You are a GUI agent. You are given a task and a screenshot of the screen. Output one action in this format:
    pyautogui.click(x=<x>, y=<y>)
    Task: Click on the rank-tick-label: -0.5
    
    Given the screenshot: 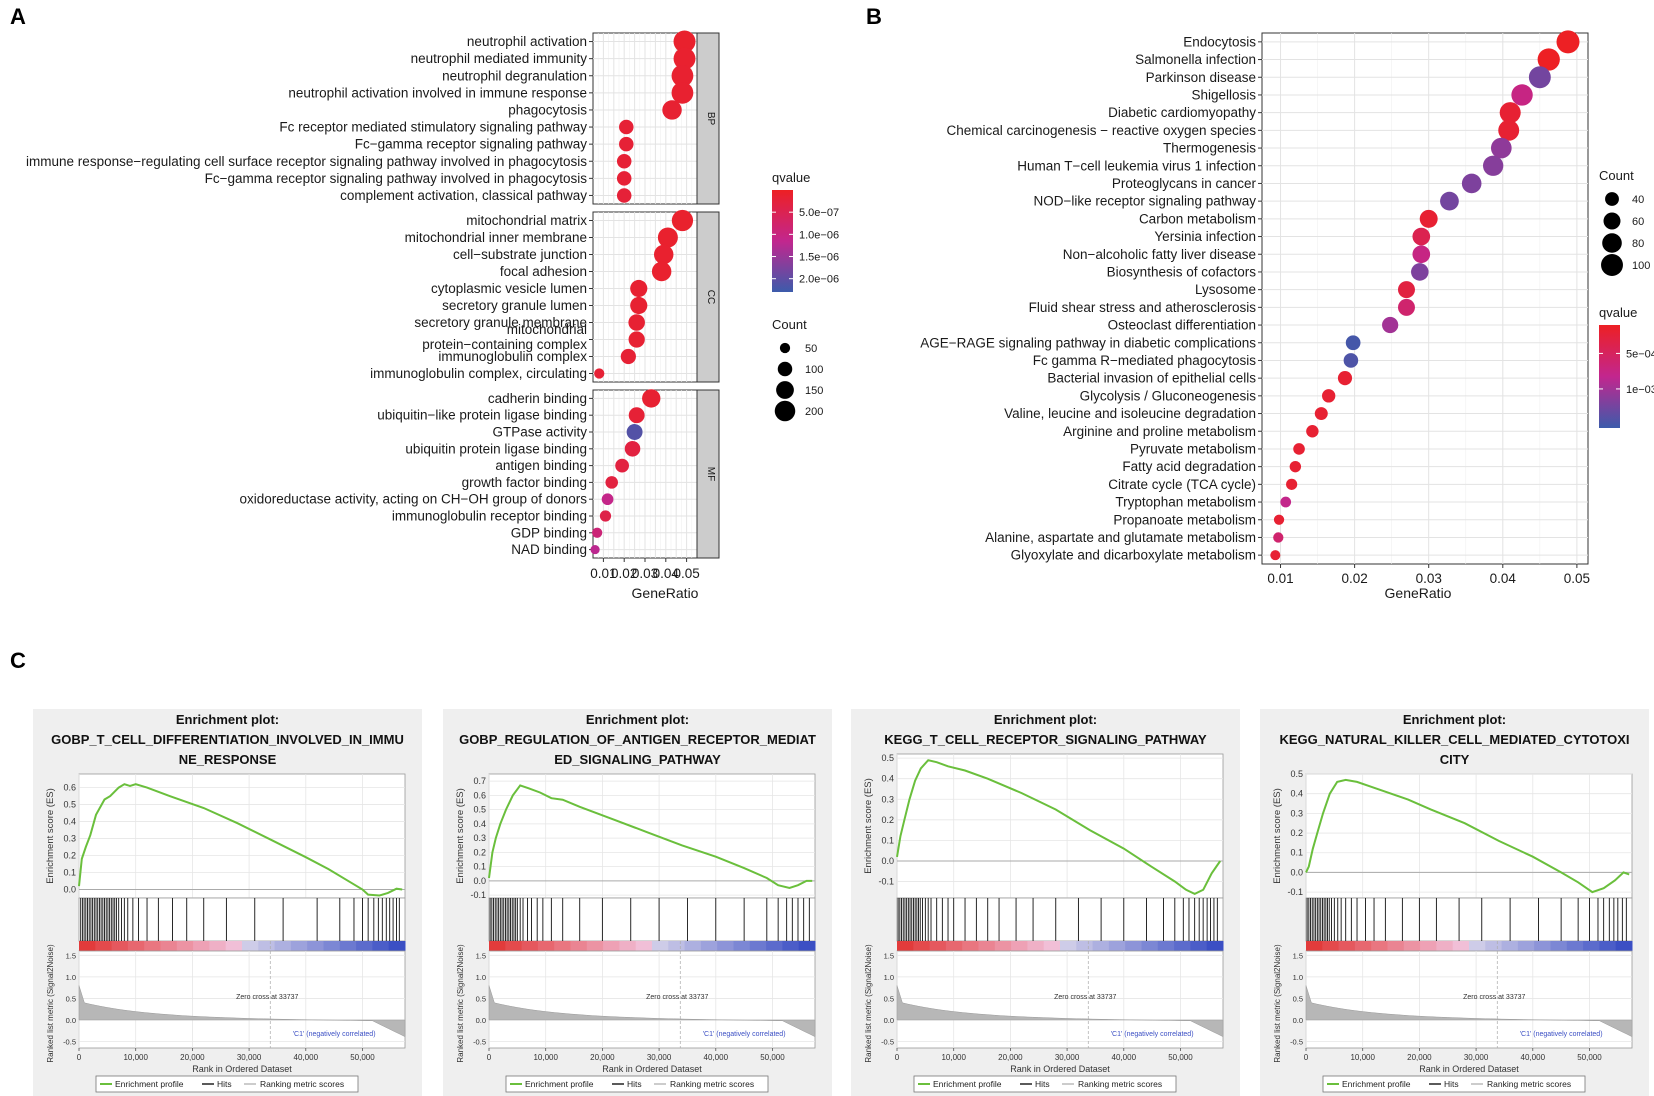 What is the action you would take?
    pyautogui.click(x=887, y=1042)
    